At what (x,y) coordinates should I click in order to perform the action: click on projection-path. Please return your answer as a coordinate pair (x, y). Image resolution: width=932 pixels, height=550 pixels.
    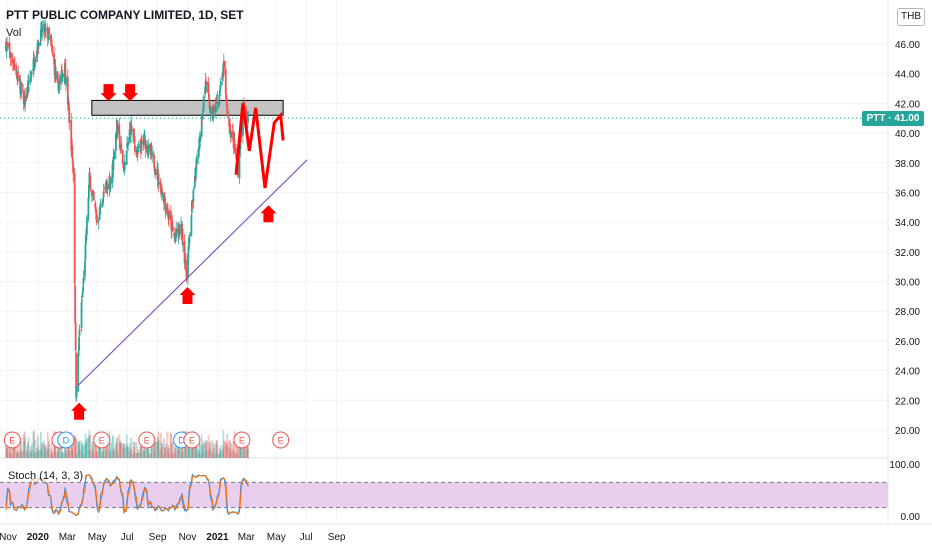
    Looking at the image, I should click on (259, 146).